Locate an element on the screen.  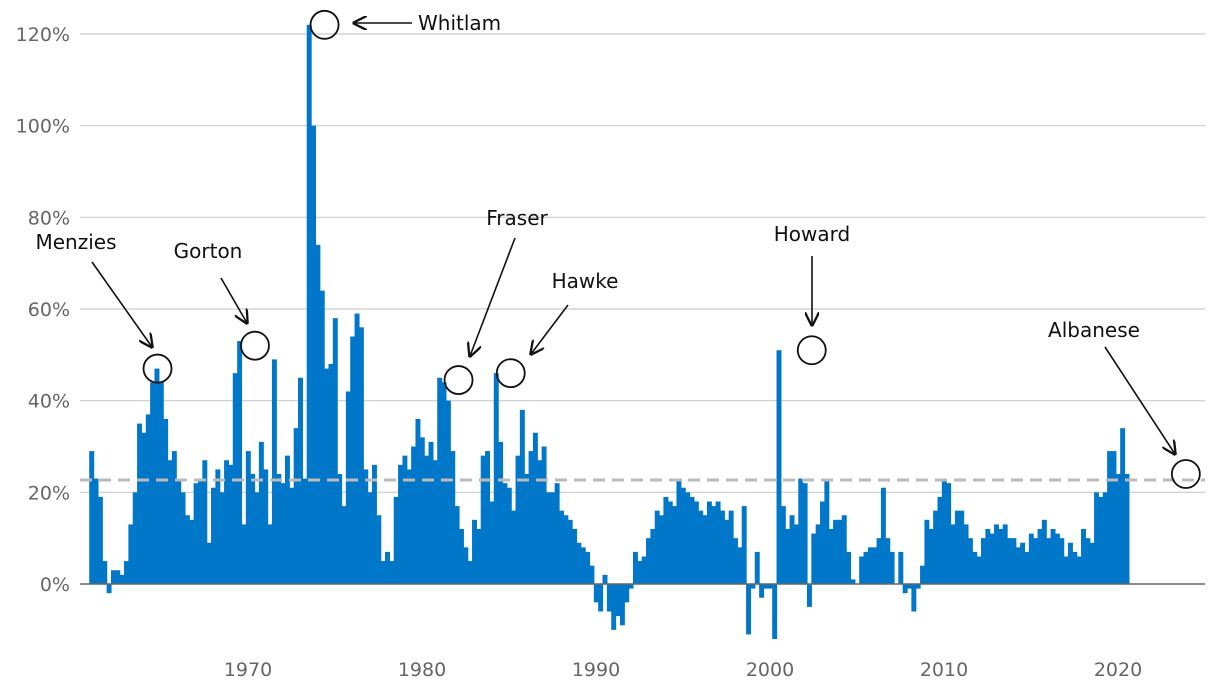
x-tick-label: 1970 is located at coordinates (248, 670).